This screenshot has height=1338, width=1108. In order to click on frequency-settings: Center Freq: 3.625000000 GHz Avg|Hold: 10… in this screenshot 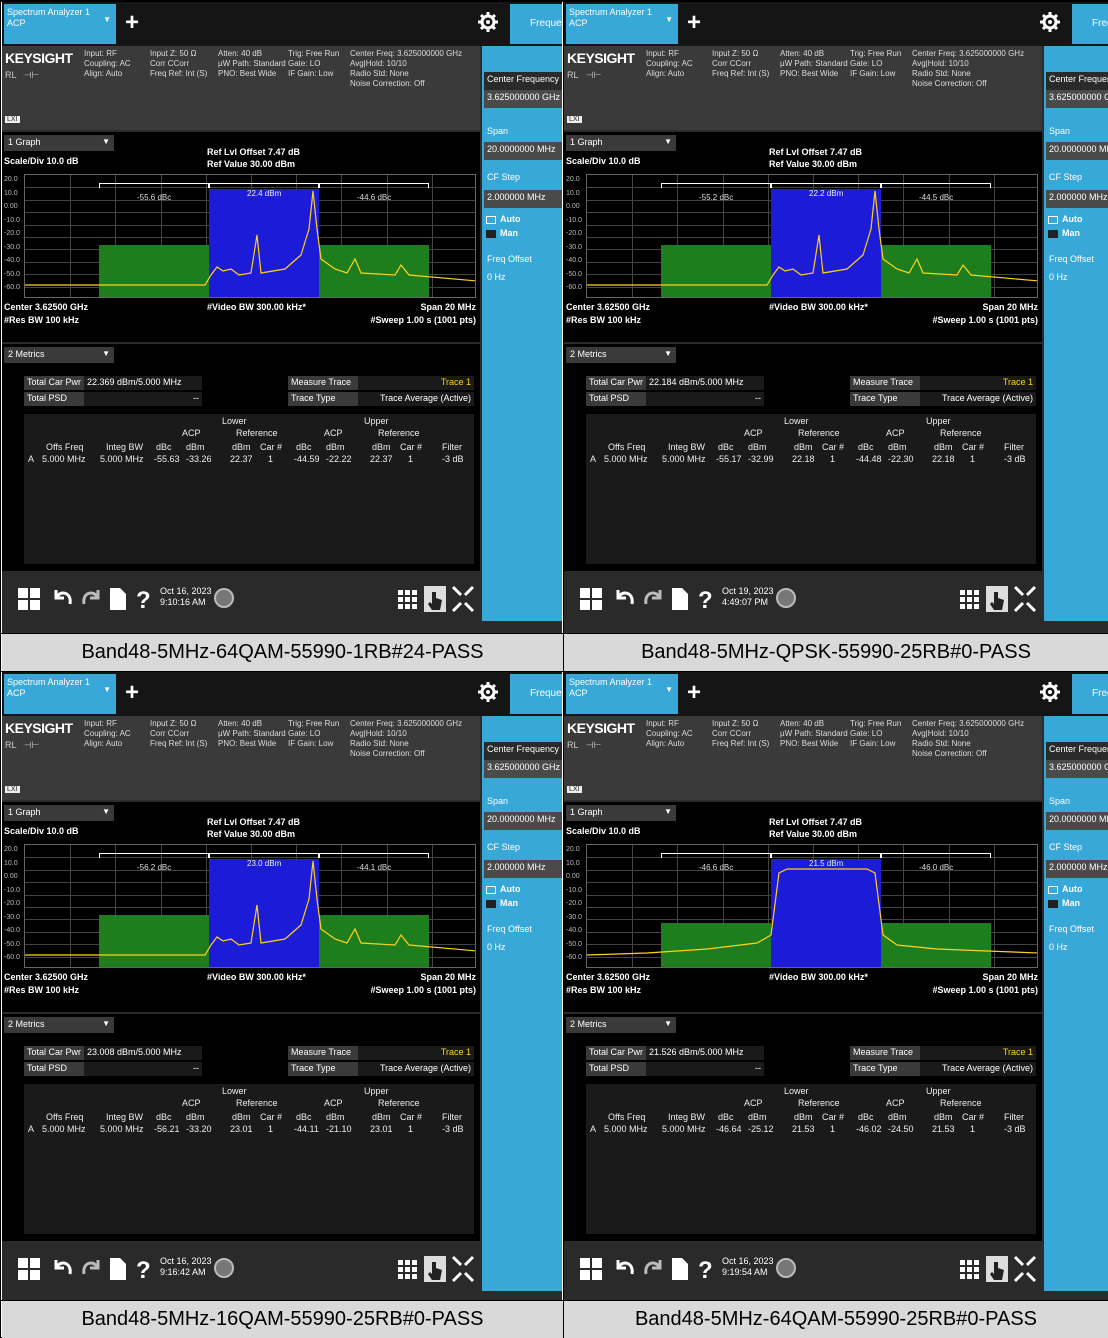, I will do `click(406, 738)`.